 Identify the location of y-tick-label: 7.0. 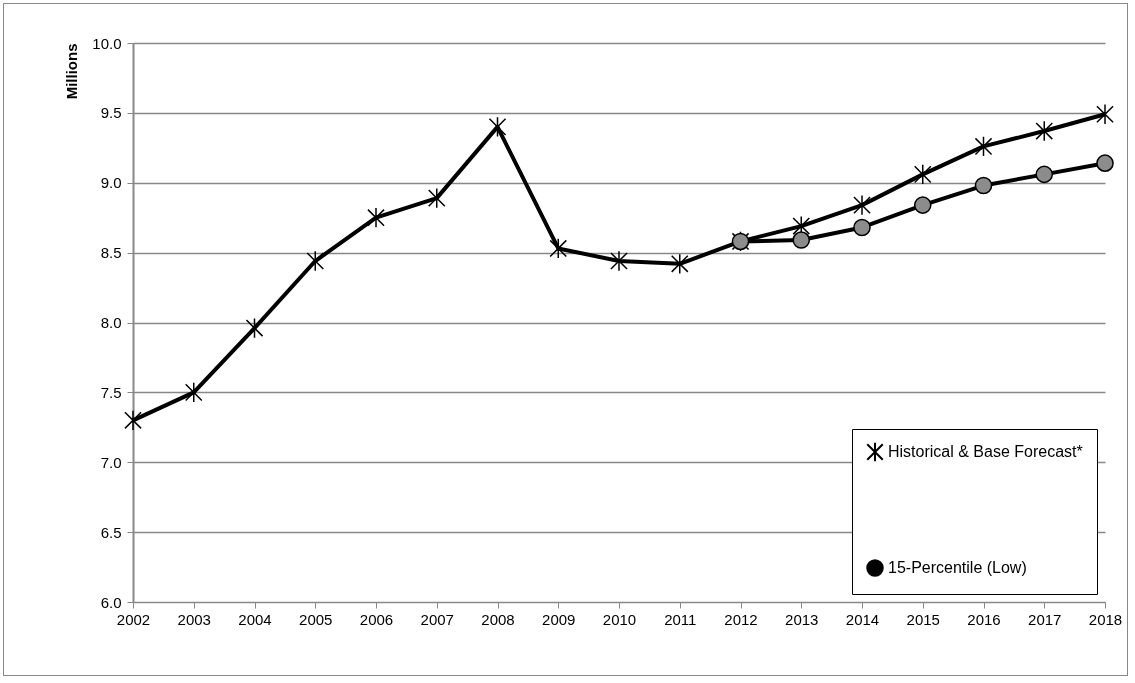
(111, 462).